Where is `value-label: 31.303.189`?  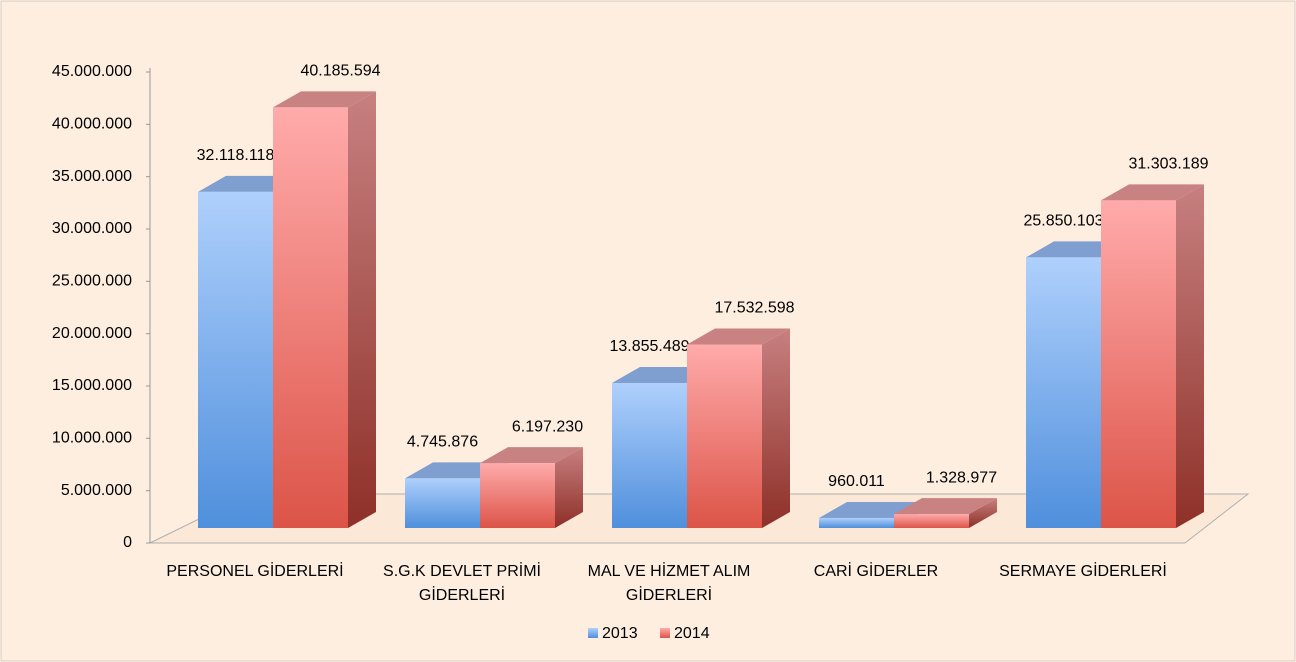
value-label: 31.303.189 is located at coordinates (1168, 164).